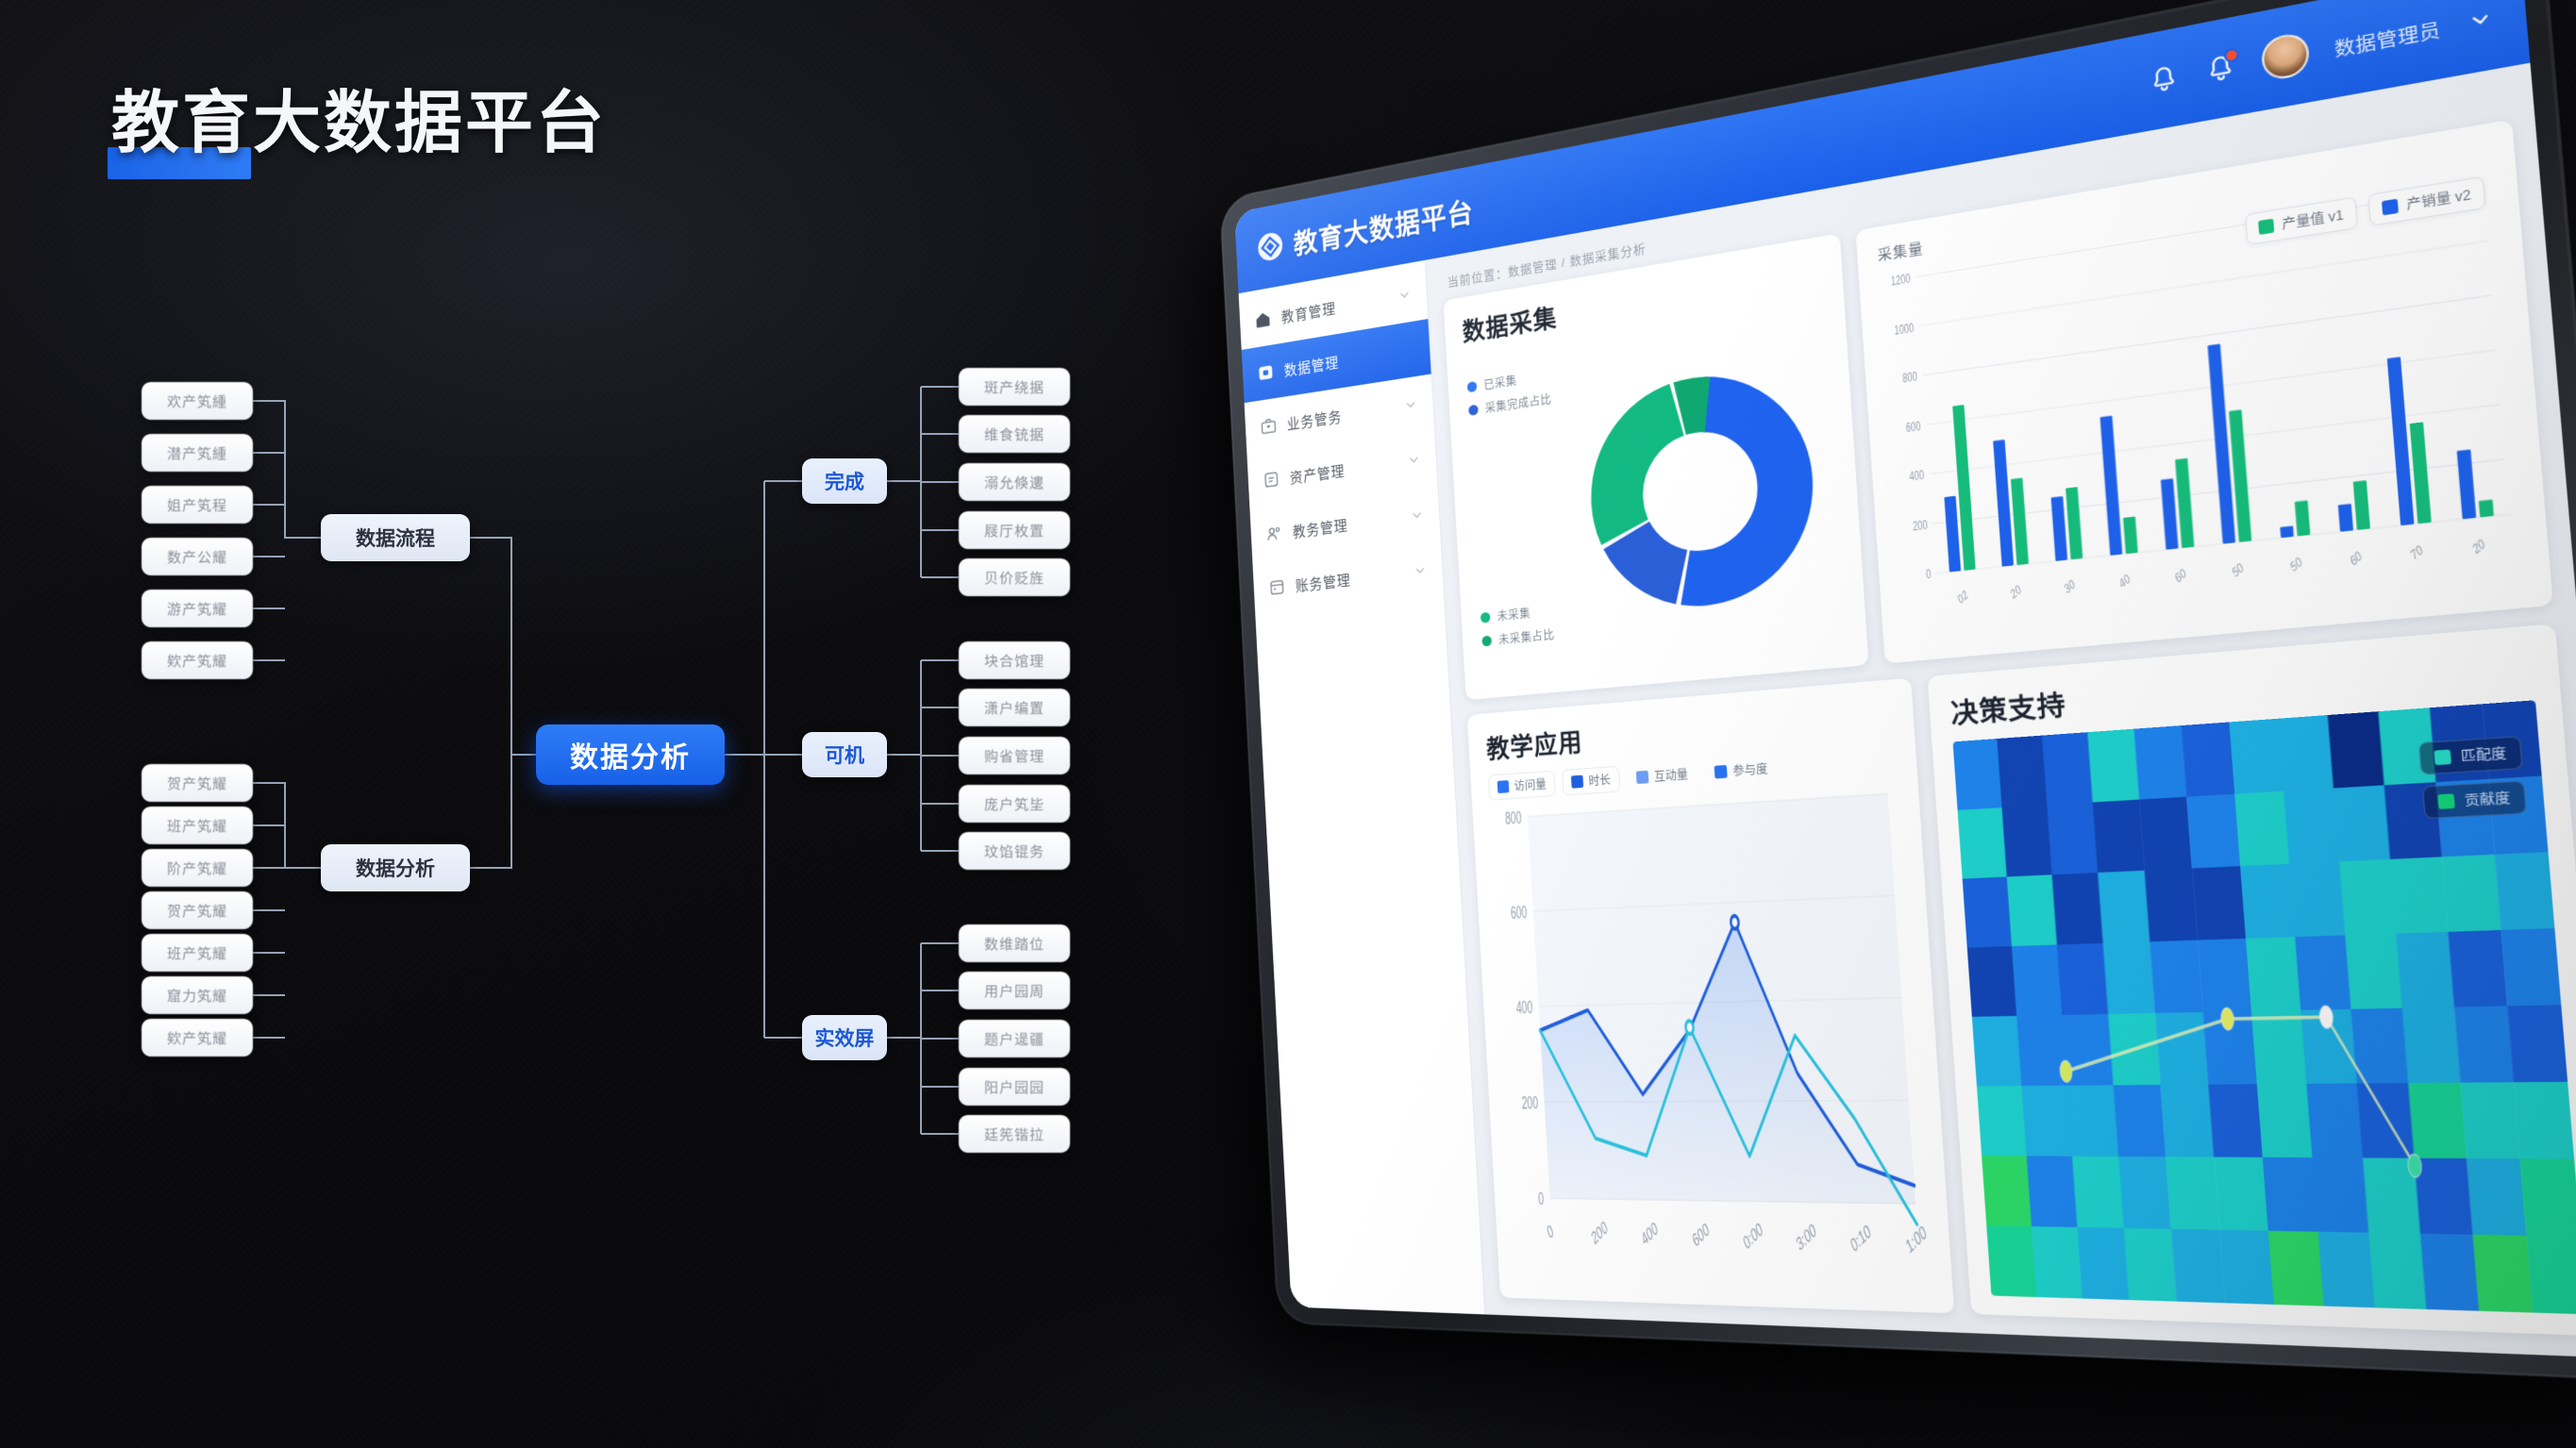  What do you see at coordinates (1014, 660) in the screenshot?
I see `mindmap-leaf: 块合馆理` at bounding box center [1014, 660].